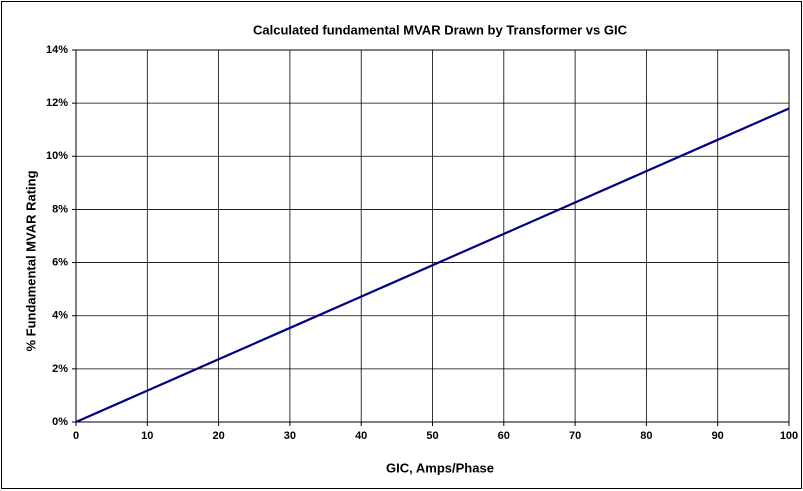 Image resolution: width=803 pixels, height=491 pixels. What do you see at coordinates (60, 422) in the screenshot?
I see `y-tick-label: 0%` at bounding box center [60, 422].